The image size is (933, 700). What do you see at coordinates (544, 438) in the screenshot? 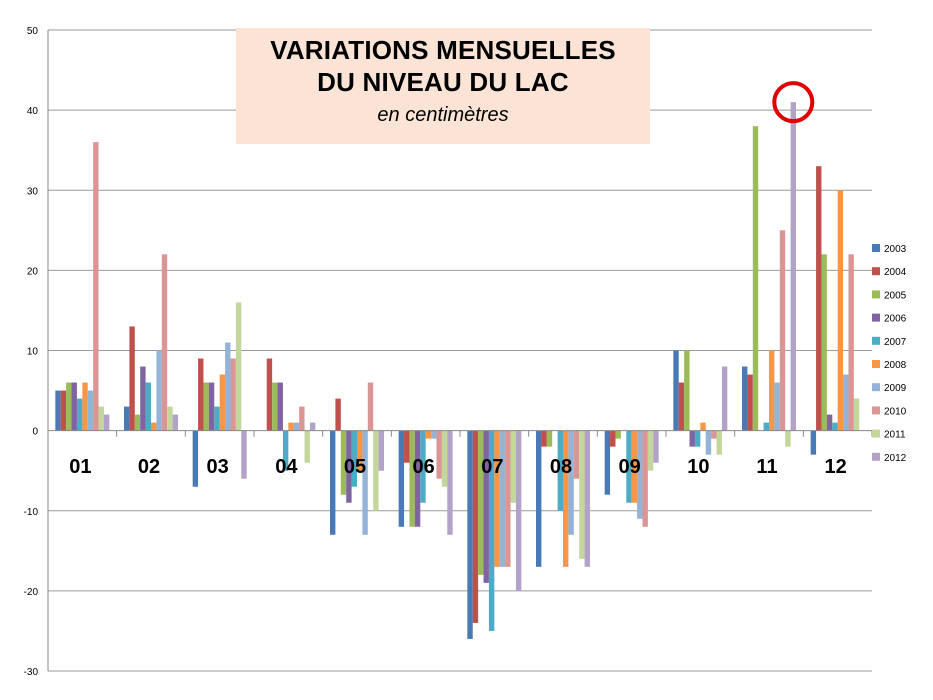
I see `bar-08-2004` at bounding box center [544, 438].